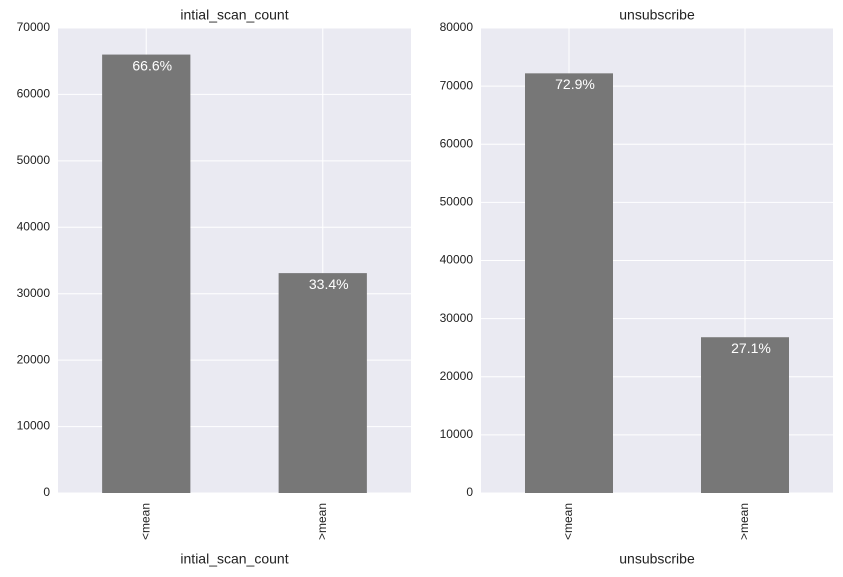 The width and height of the screenshot is (843, 577). Describe the element at coordinates (457, 27) in the screenshot. I see `y-tick-label: 80000` at that location.